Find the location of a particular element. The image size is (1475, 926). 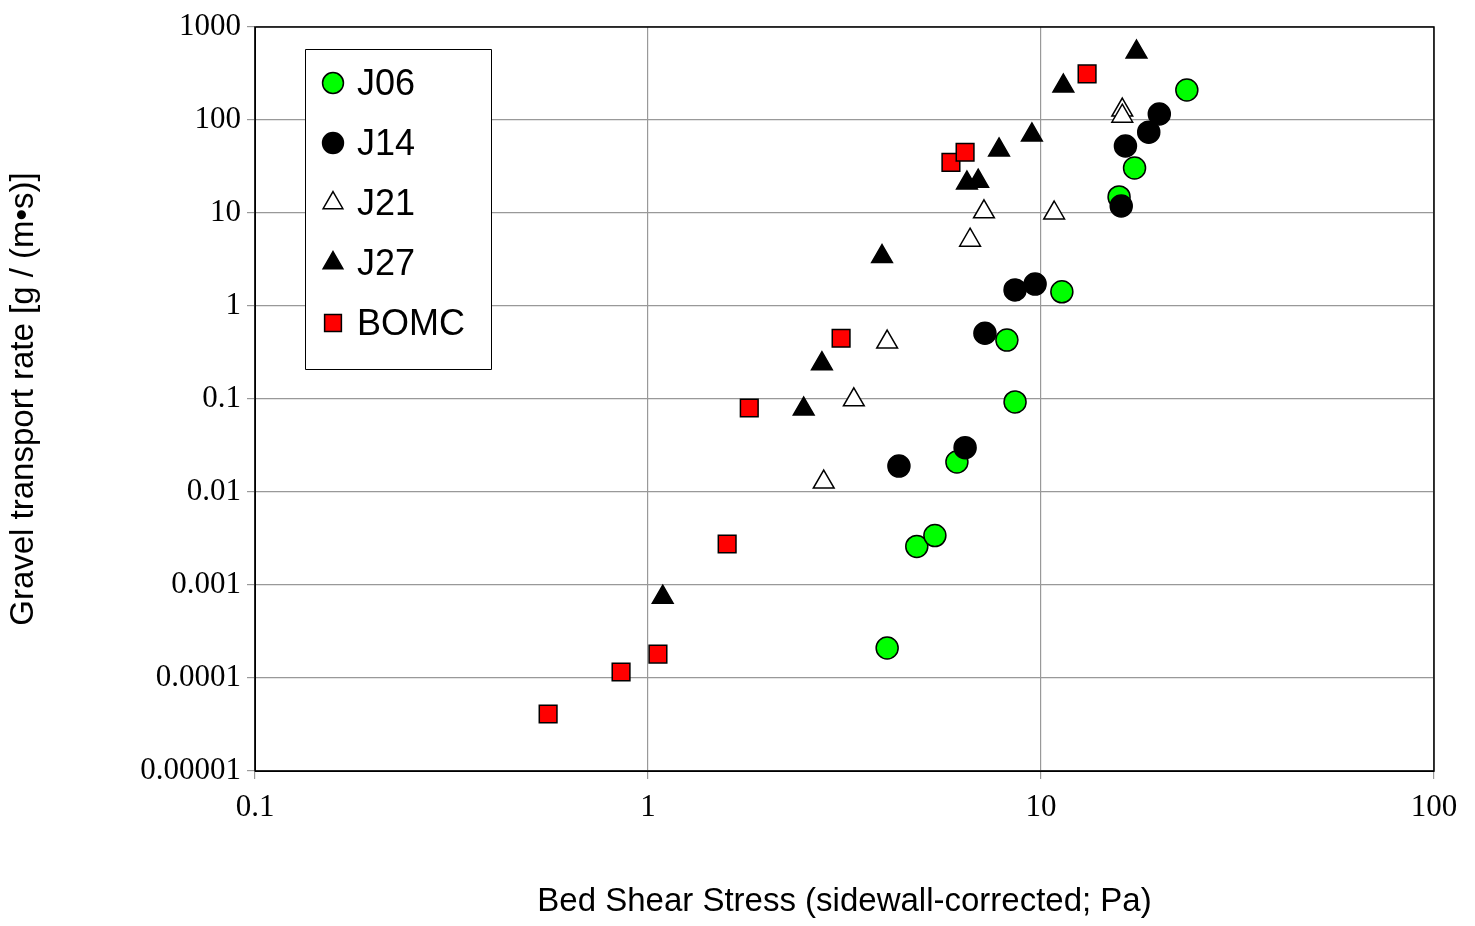

y-tick-label: 10 is located at coordinates (225, 211).